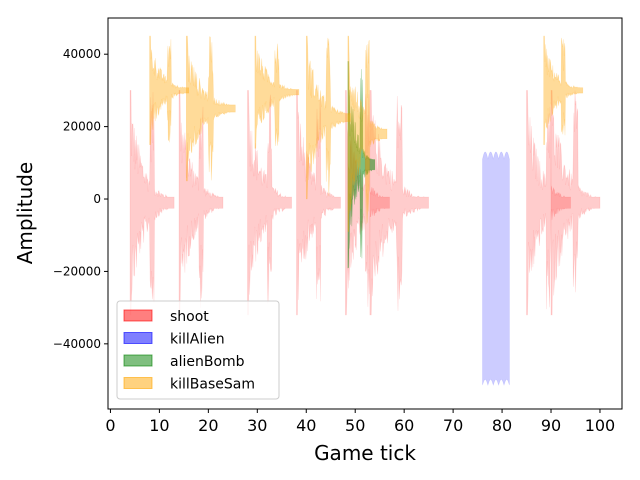 This screenshot has height=480, width=640. I want to click on x-tick-label: 100, so click(600, 425).